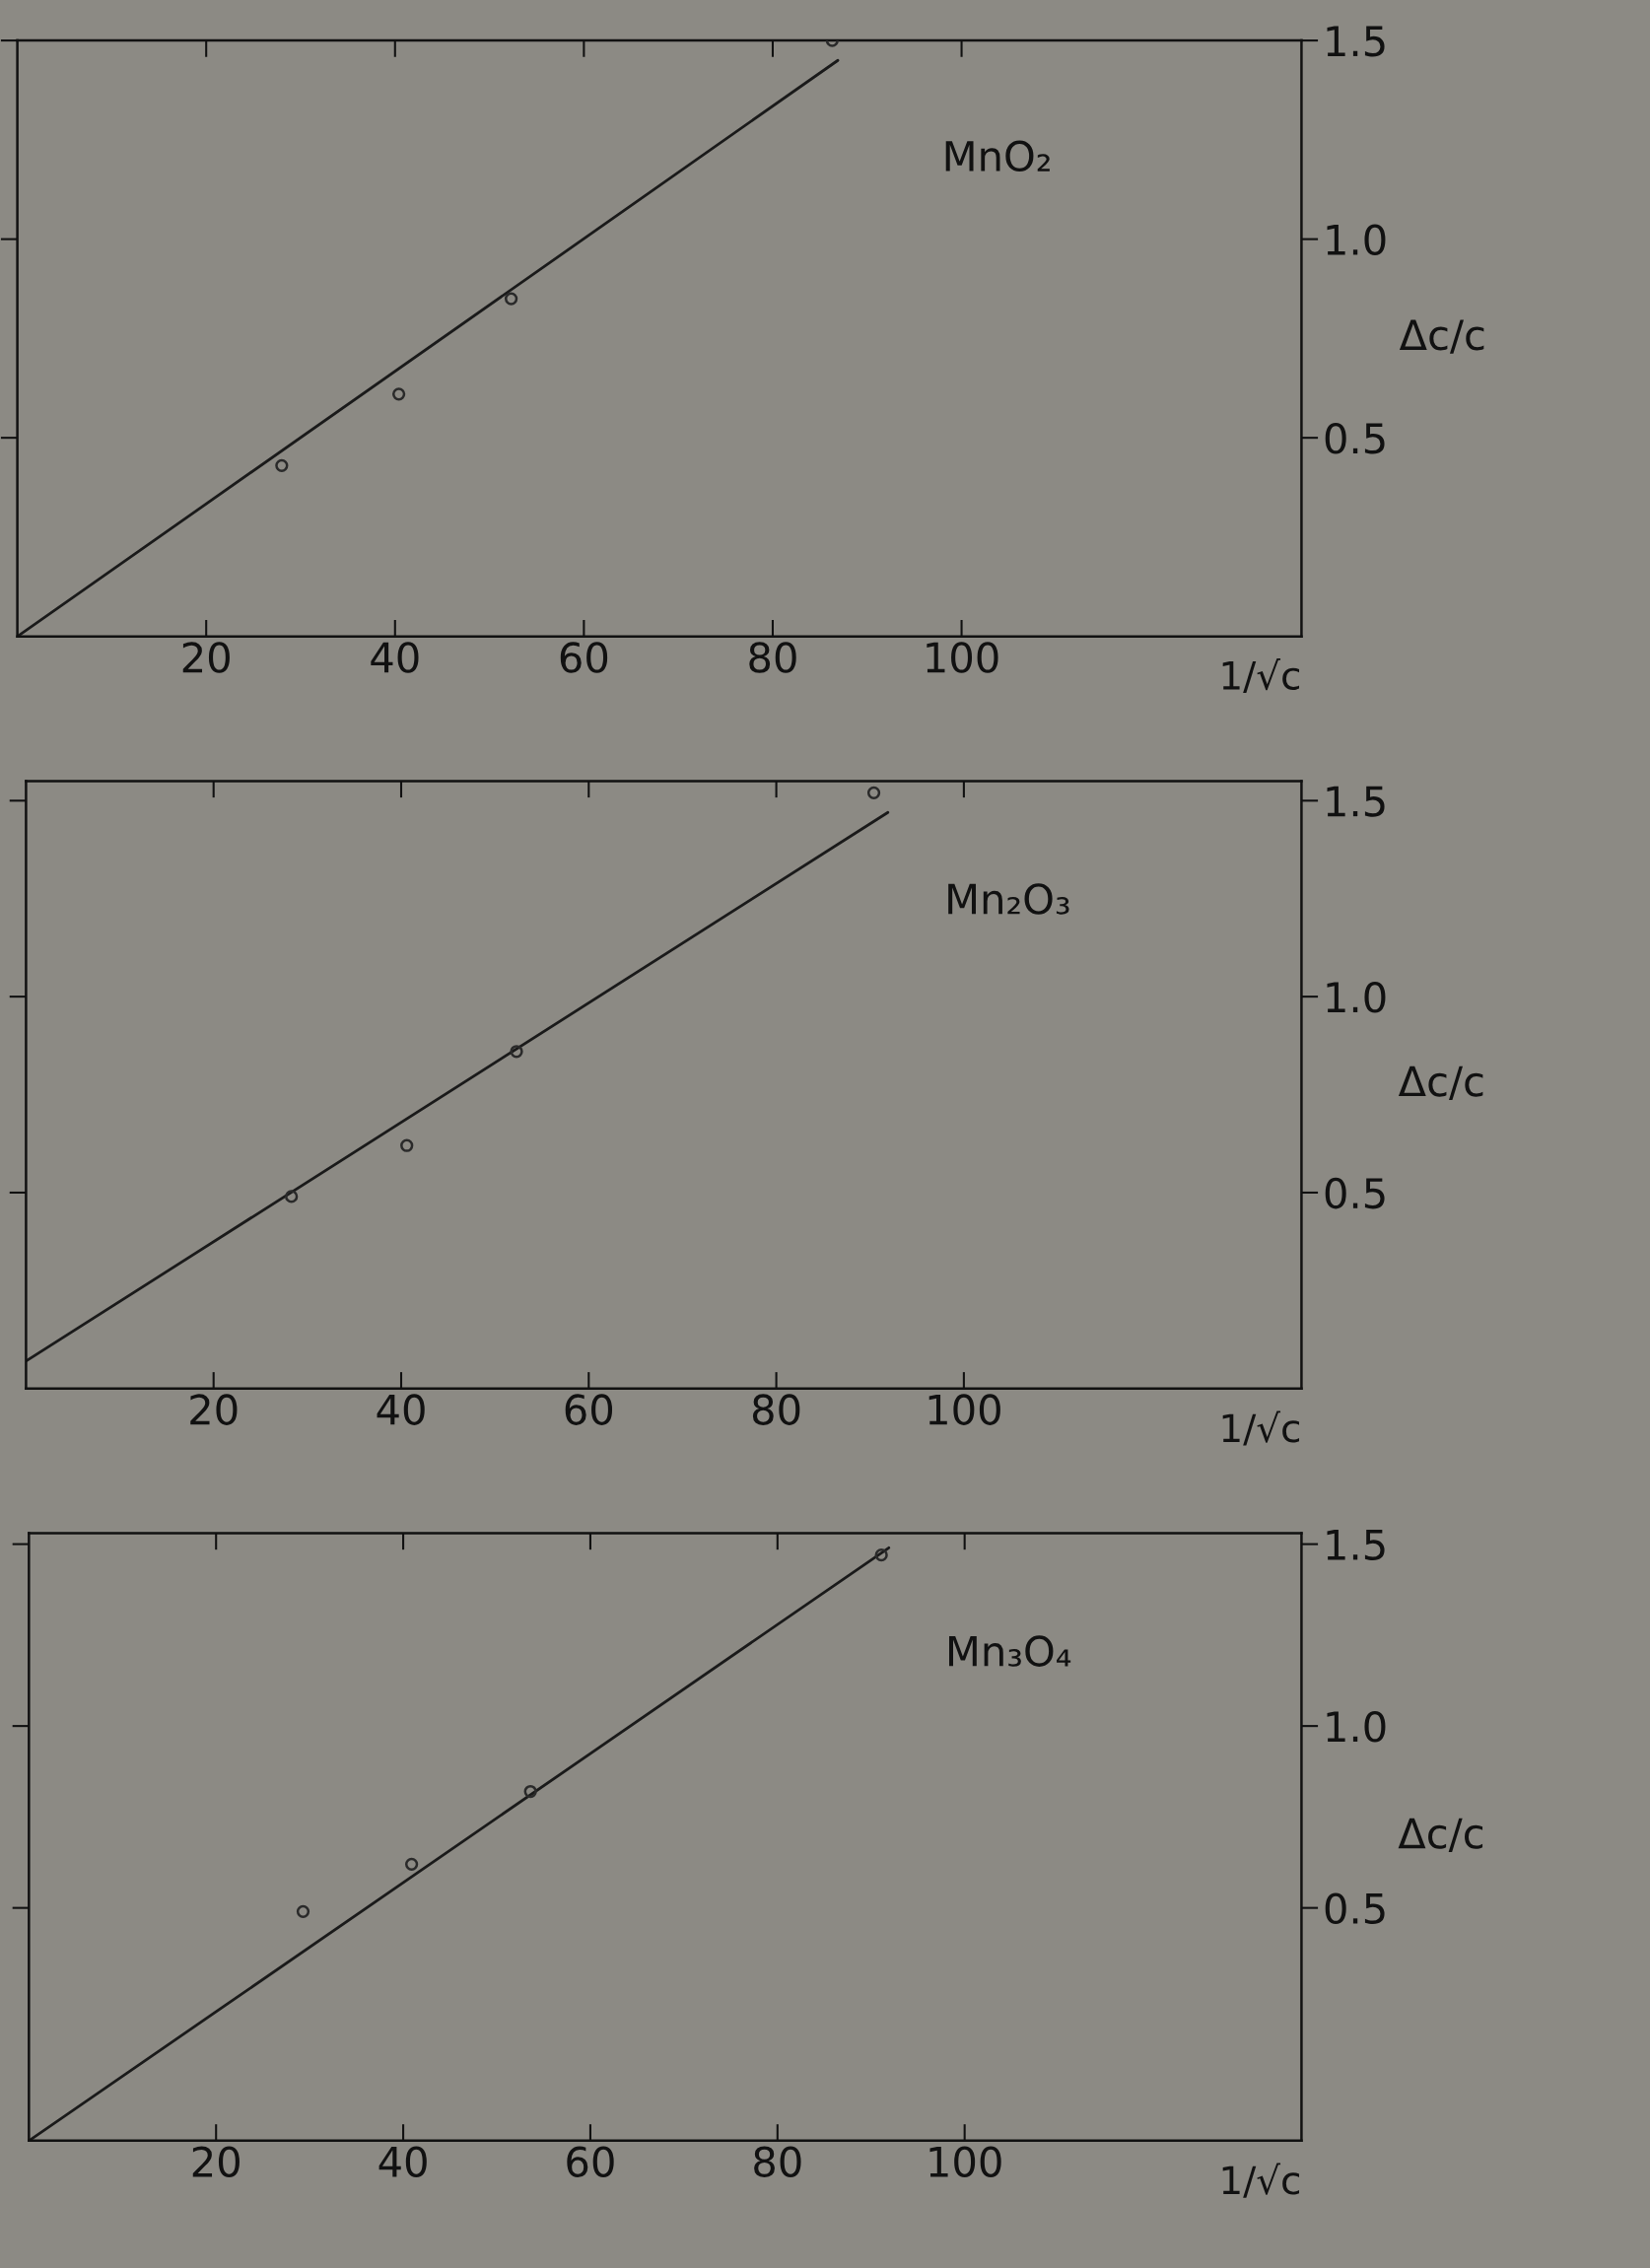  What do you see at coordinates (1010, 1651) in the screenshot?
I see `annotation: Mn₃O₄` at bounding box center [1010, 1651].